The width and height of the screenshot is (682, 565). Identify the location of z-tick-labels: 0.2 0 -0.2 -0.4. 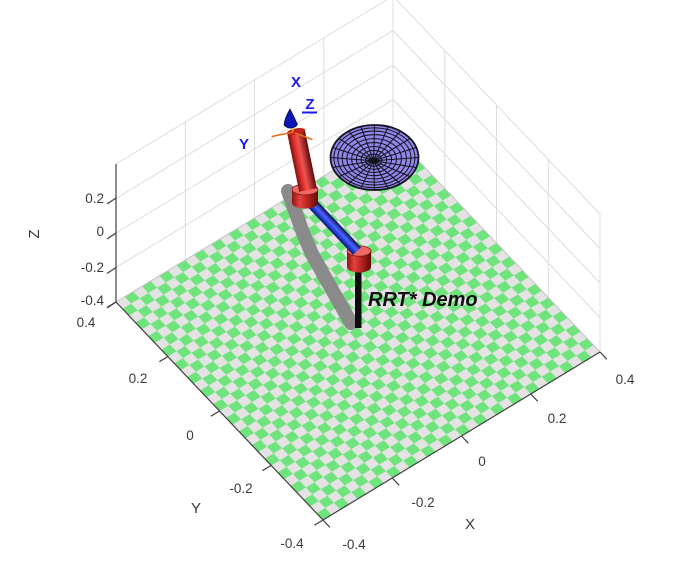
(93, 249).